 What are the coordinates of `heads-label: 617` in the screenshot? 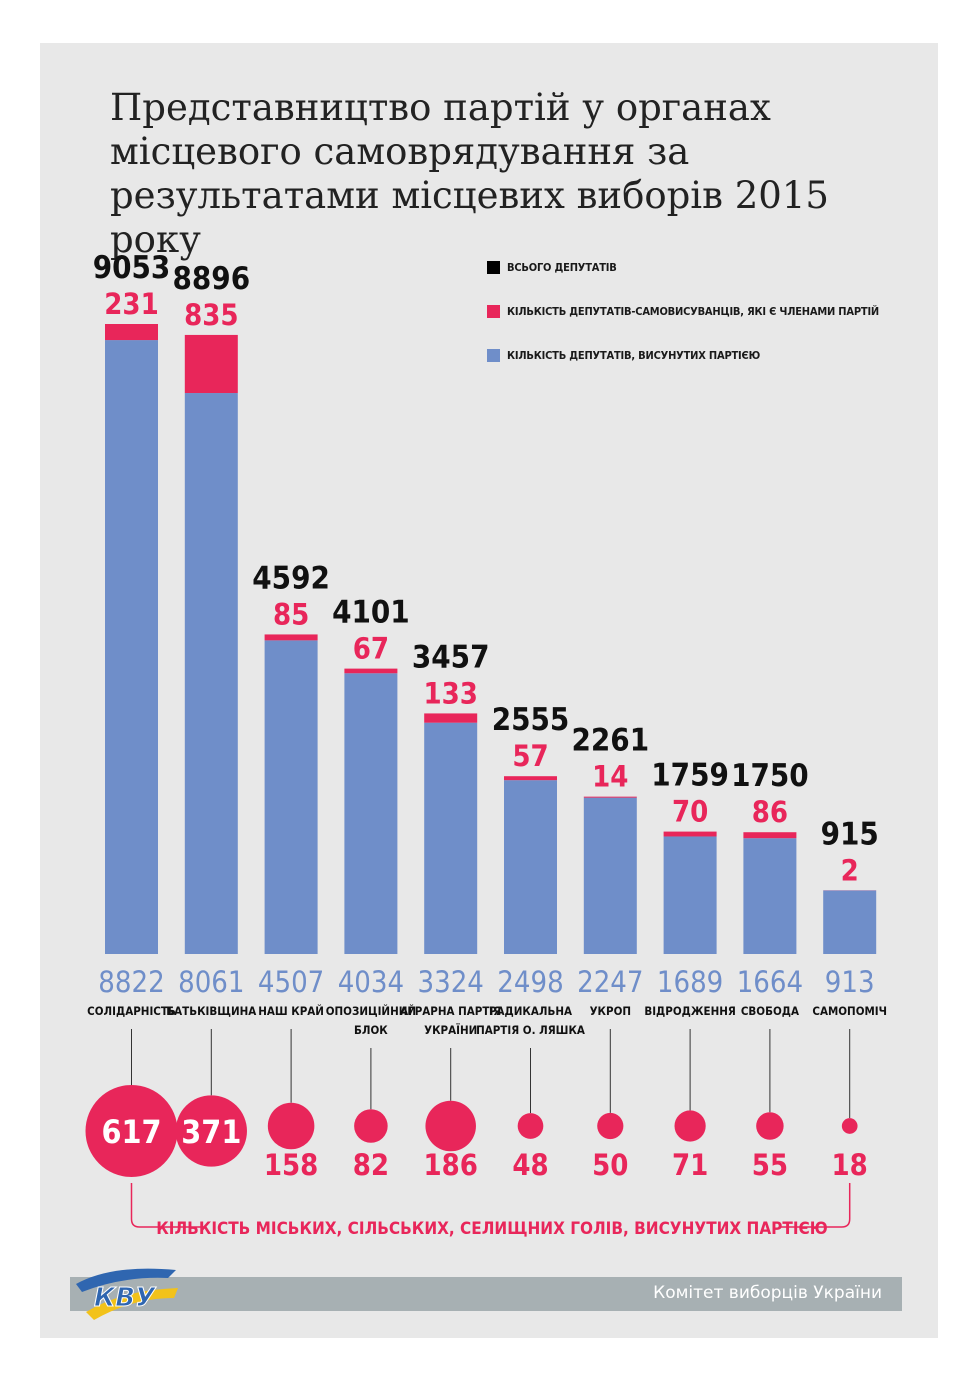 It's located at (131, 1132).